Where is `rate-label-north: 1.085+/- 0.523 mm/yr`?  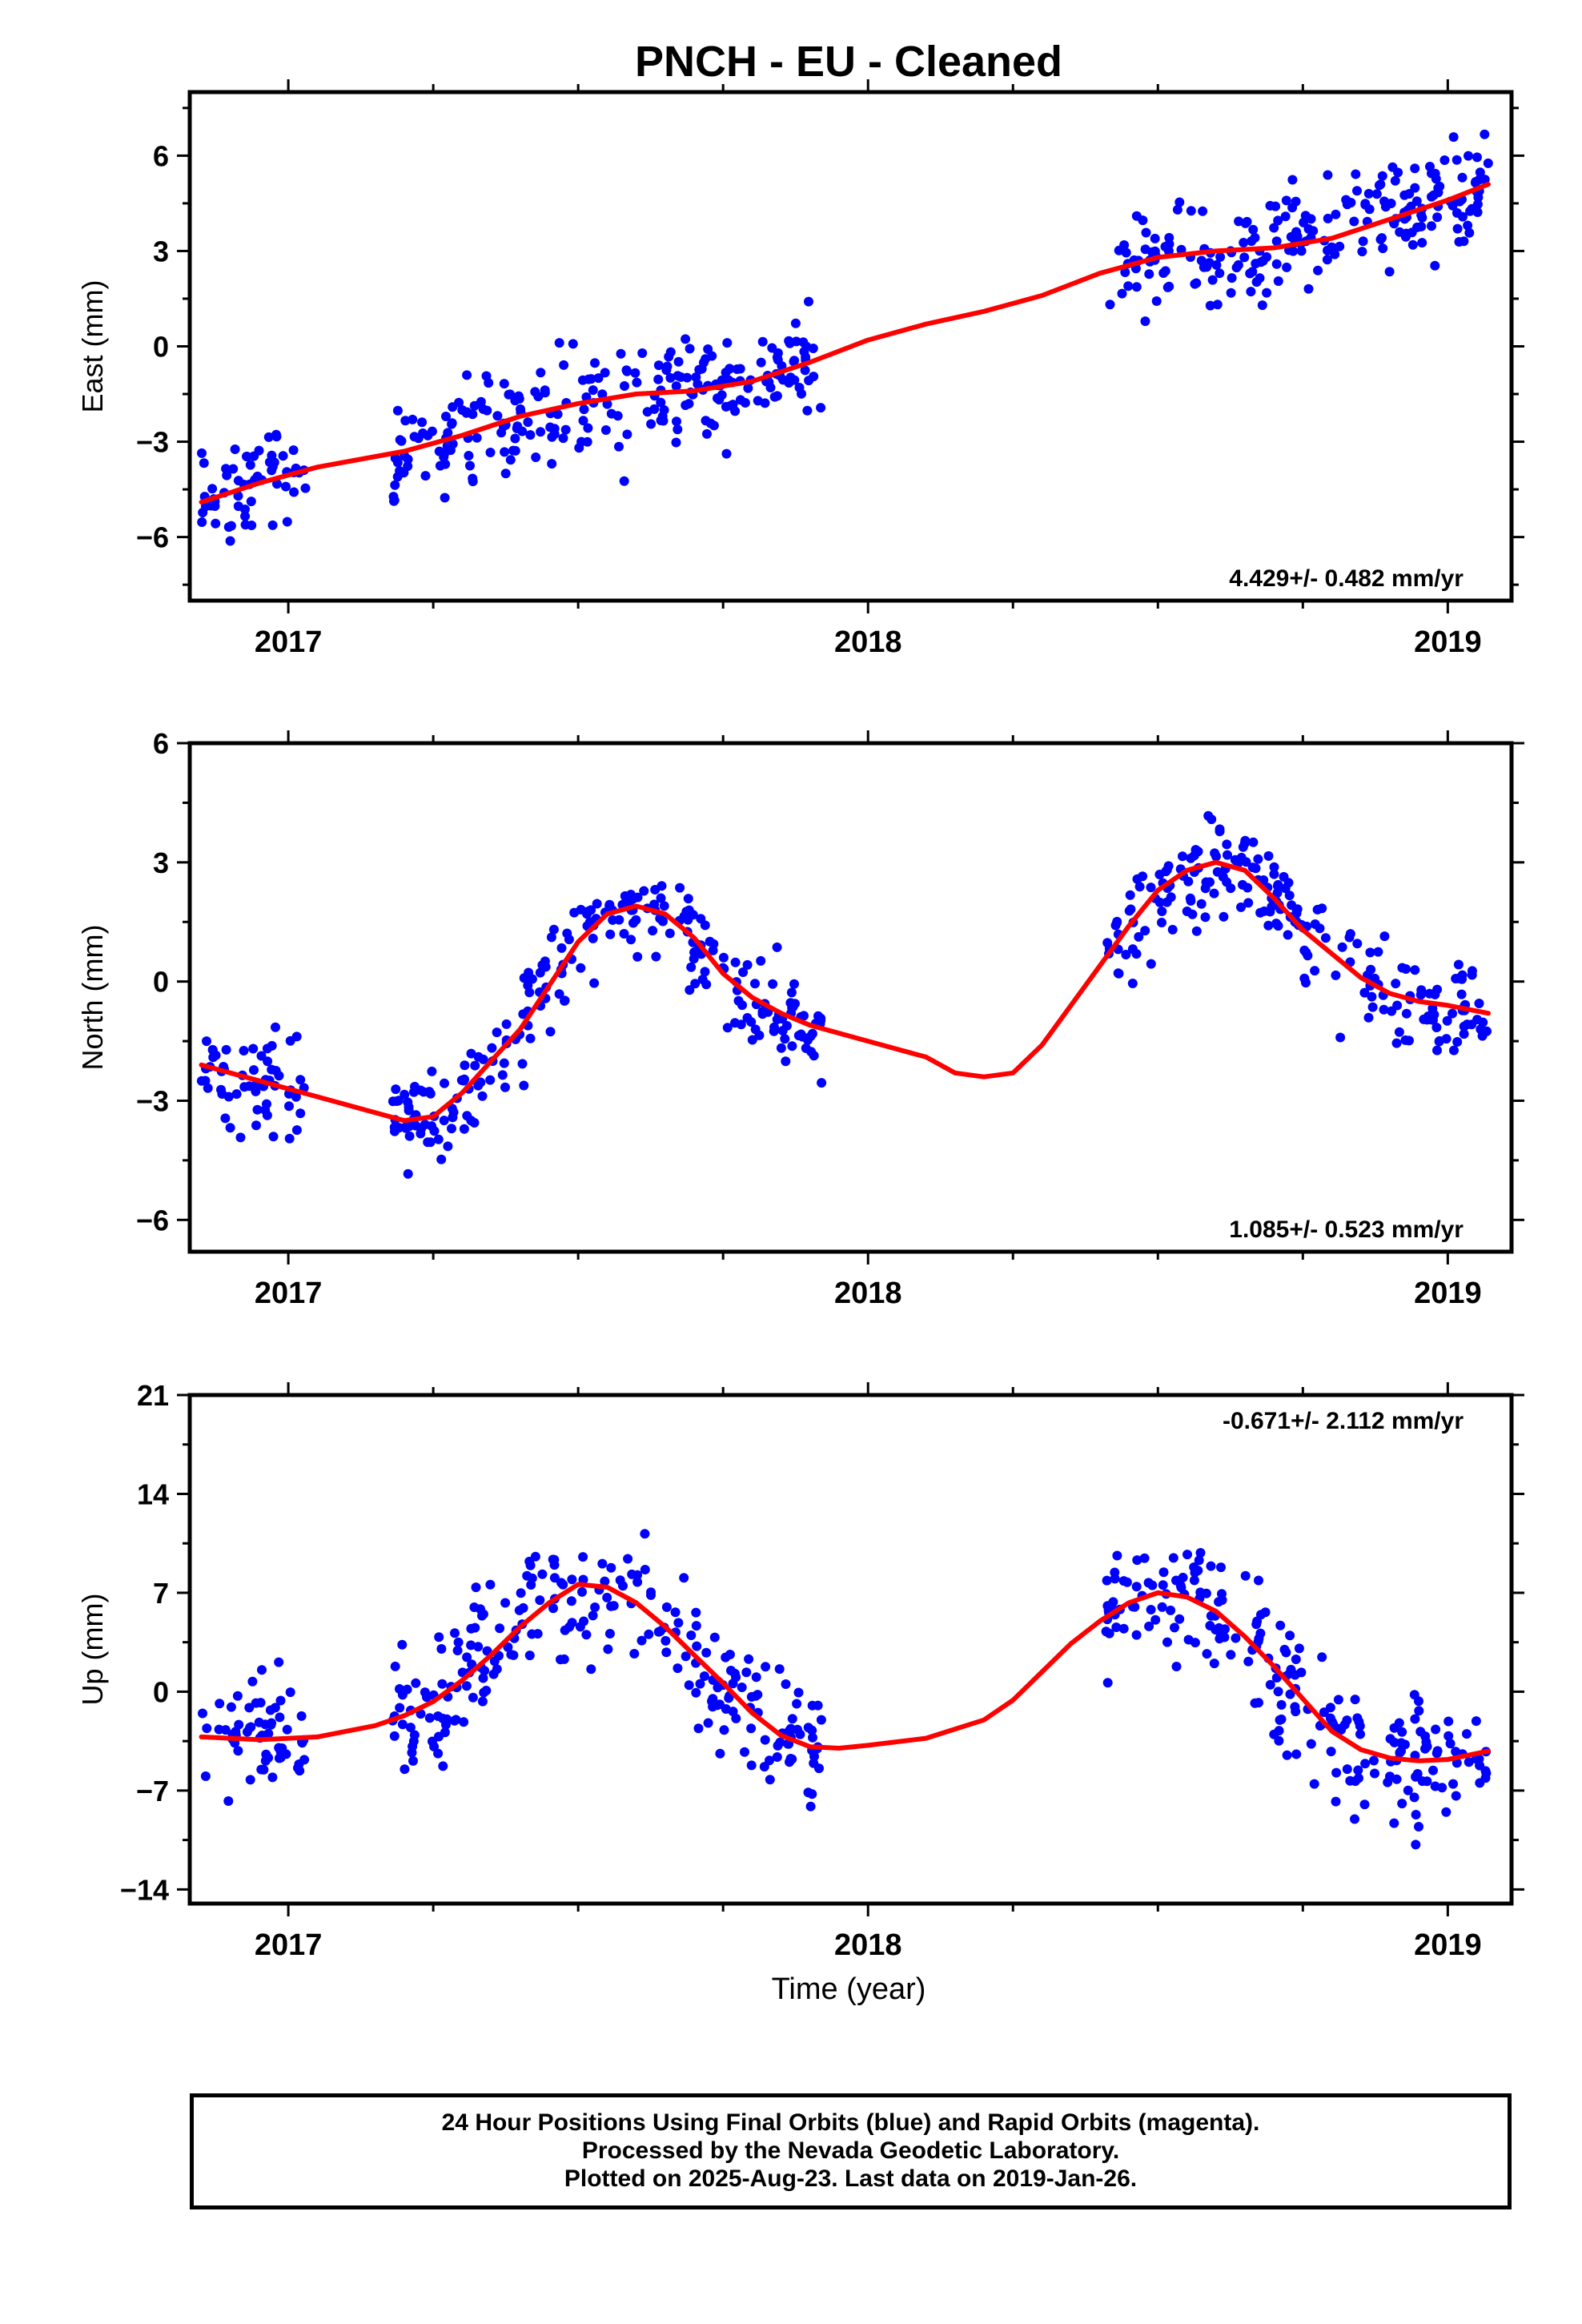
rate-label-north: 1.085+/- 0.523 mm/yr is located at coordinates (1346, 1229).